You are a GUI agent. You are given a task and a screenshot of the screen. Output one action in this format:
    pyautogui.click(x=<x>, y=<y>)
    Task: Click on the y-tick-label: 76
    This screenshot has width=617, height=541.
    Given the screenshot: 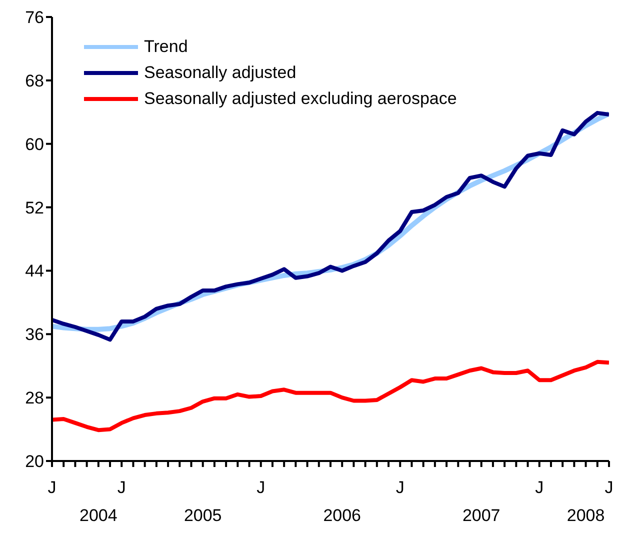 What is the action you would take?
    pyautogui.click(x=34, y=18)
    